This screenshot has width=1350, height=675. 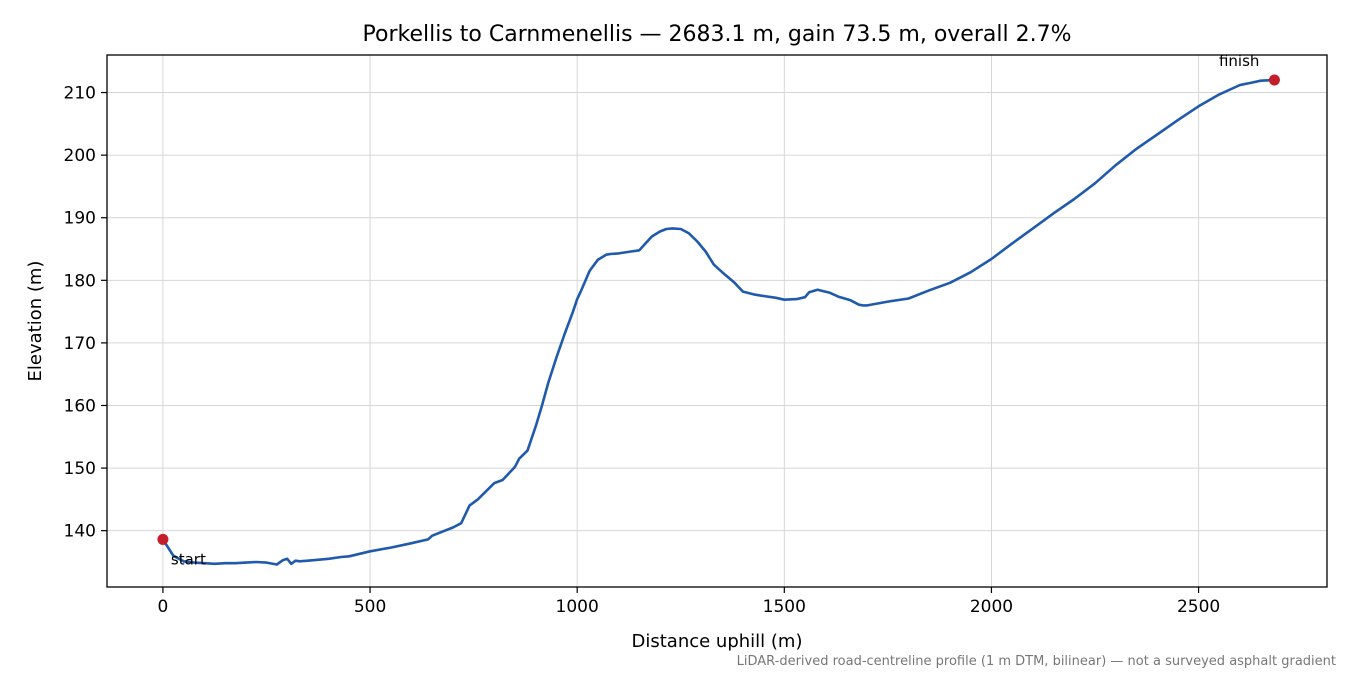 What do you see at coordinates (80, 156) in the screenshot?
I see `y-tick-label: 200` at bounding box center [80, 156].